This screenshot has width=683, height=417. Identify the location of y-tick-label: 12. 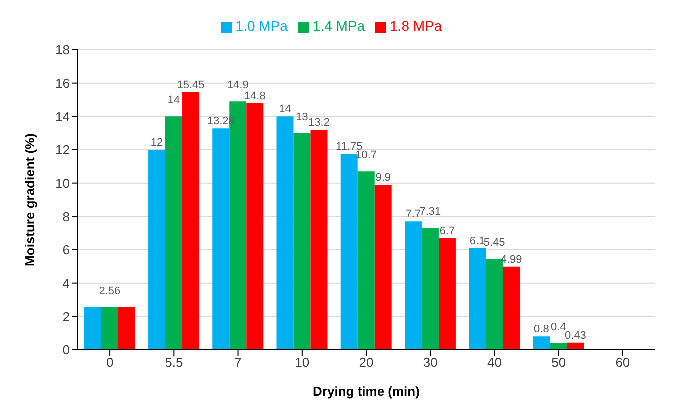
(63, 150).